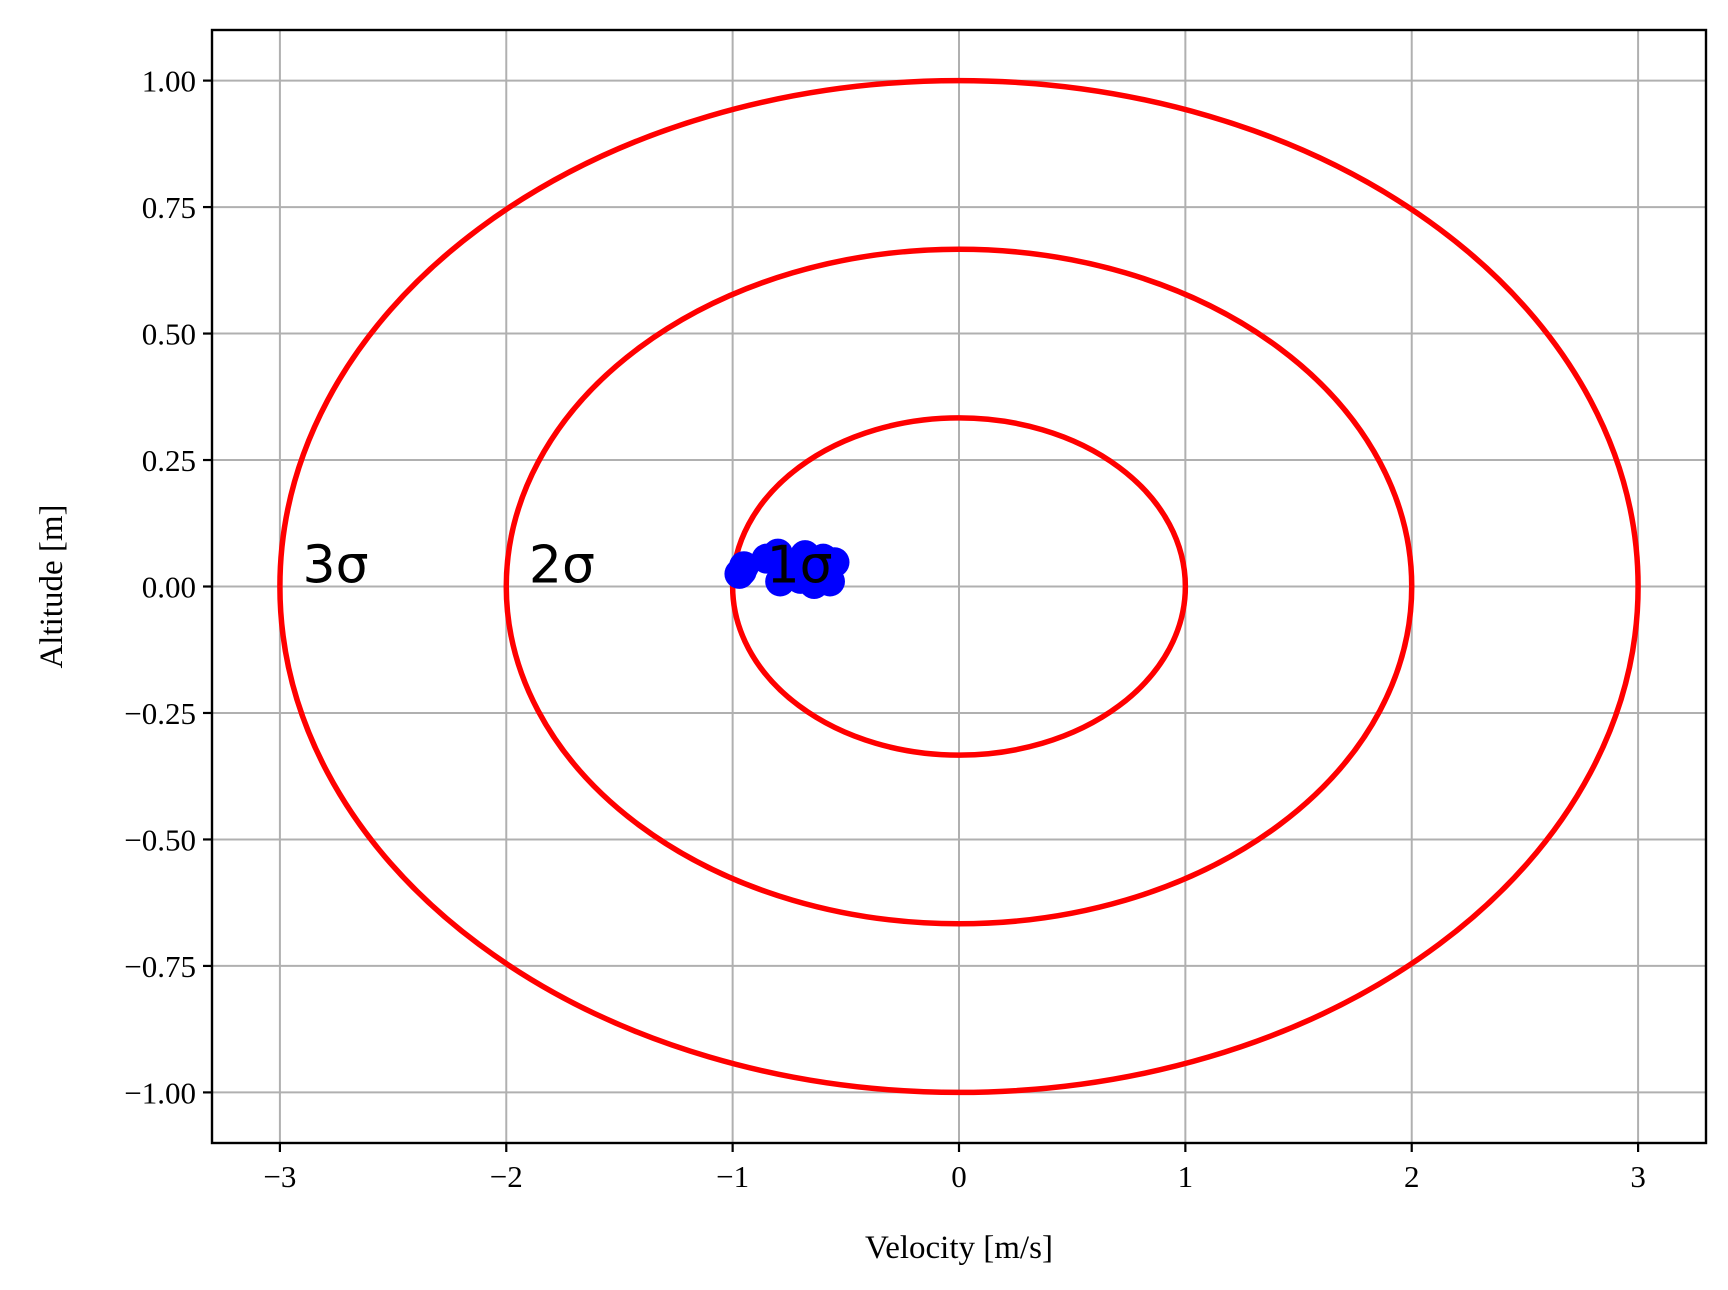  Describe the element at coordinates (52, 586) in the screenshot. I see `y-axis-label: Altitude [m]` at that location.